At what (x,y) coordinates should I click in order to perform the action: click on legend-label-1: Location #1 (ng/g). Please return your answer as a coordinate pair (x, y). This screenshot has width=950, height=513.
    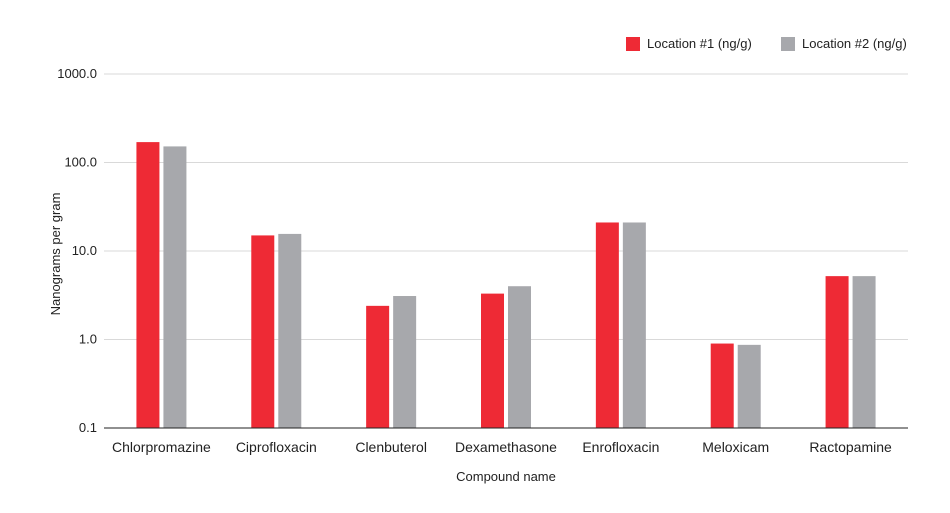
    Looking at the image, I should click on (699, 43).